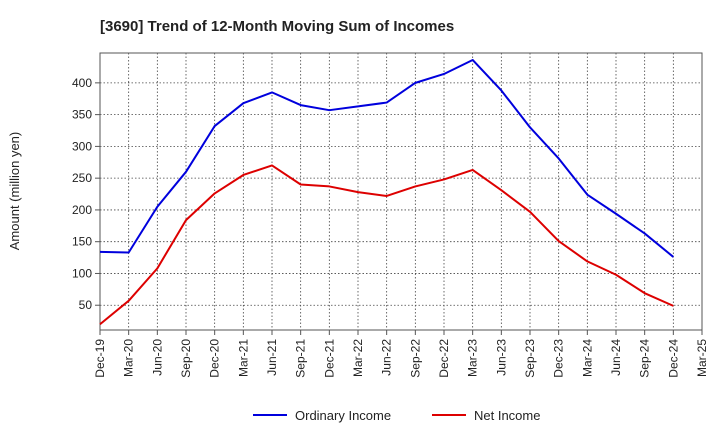 This screenshot has width=720, height=440. I want to click on x-tick-label: Mar-21, so click(243, 358).